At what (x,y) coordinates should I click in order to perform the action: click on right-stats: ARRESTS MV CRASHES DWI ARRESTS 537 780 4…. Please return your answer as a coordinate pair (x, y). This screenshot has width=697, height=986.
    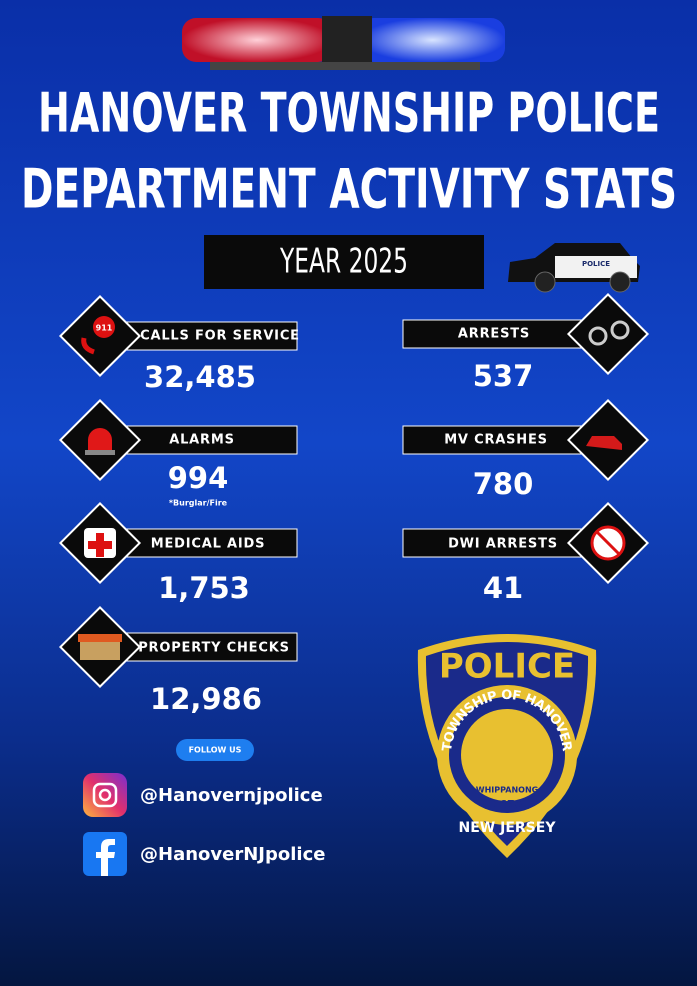
    Looking at the image, I should click on (526, 448).